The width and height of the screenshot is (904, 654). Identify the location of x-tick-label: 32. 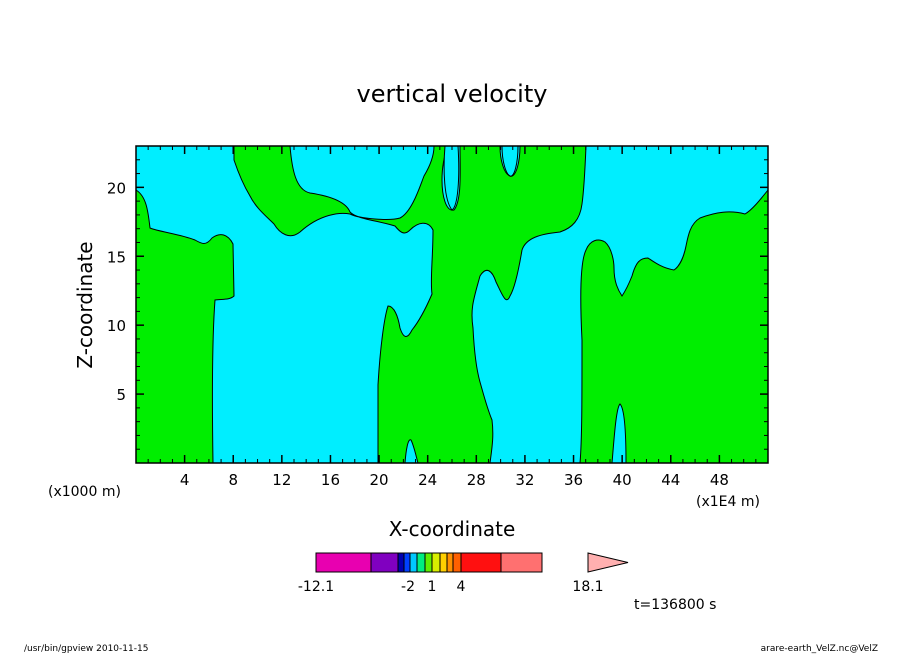
(524, 480).